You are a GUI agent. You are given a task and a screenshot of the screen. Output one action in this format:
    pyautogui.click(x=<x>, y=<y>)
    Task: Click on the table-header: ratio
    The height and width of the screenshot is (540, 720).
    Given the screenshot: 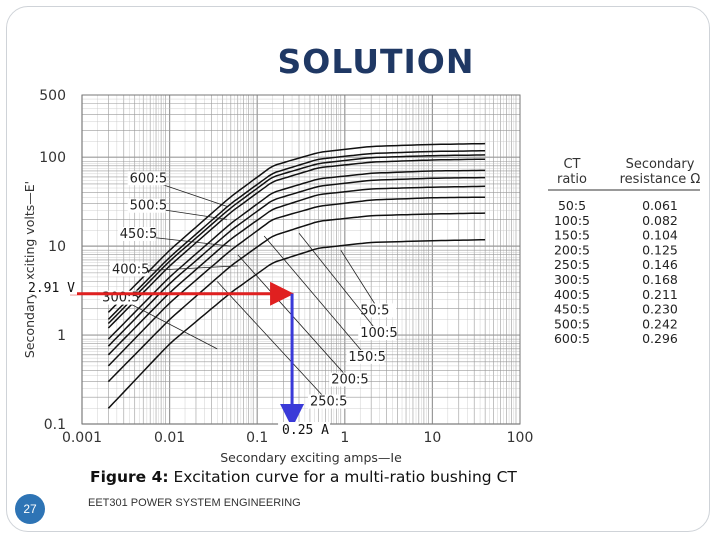 What is the action you would take?
    pyautogui.click(x=572, y=179)
    